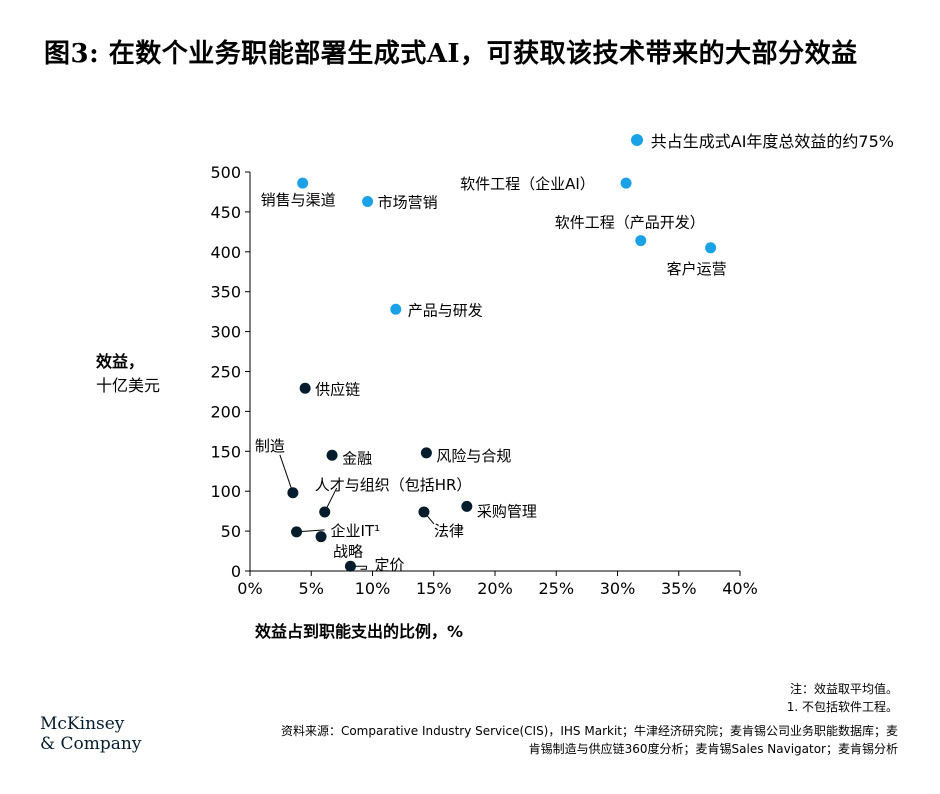 This screenshot has height=794, width=940. What do you see at coordinates (679, 588) in the screenshot?
I see `x-tick-label: 35%` at bounding box center [679, 588].